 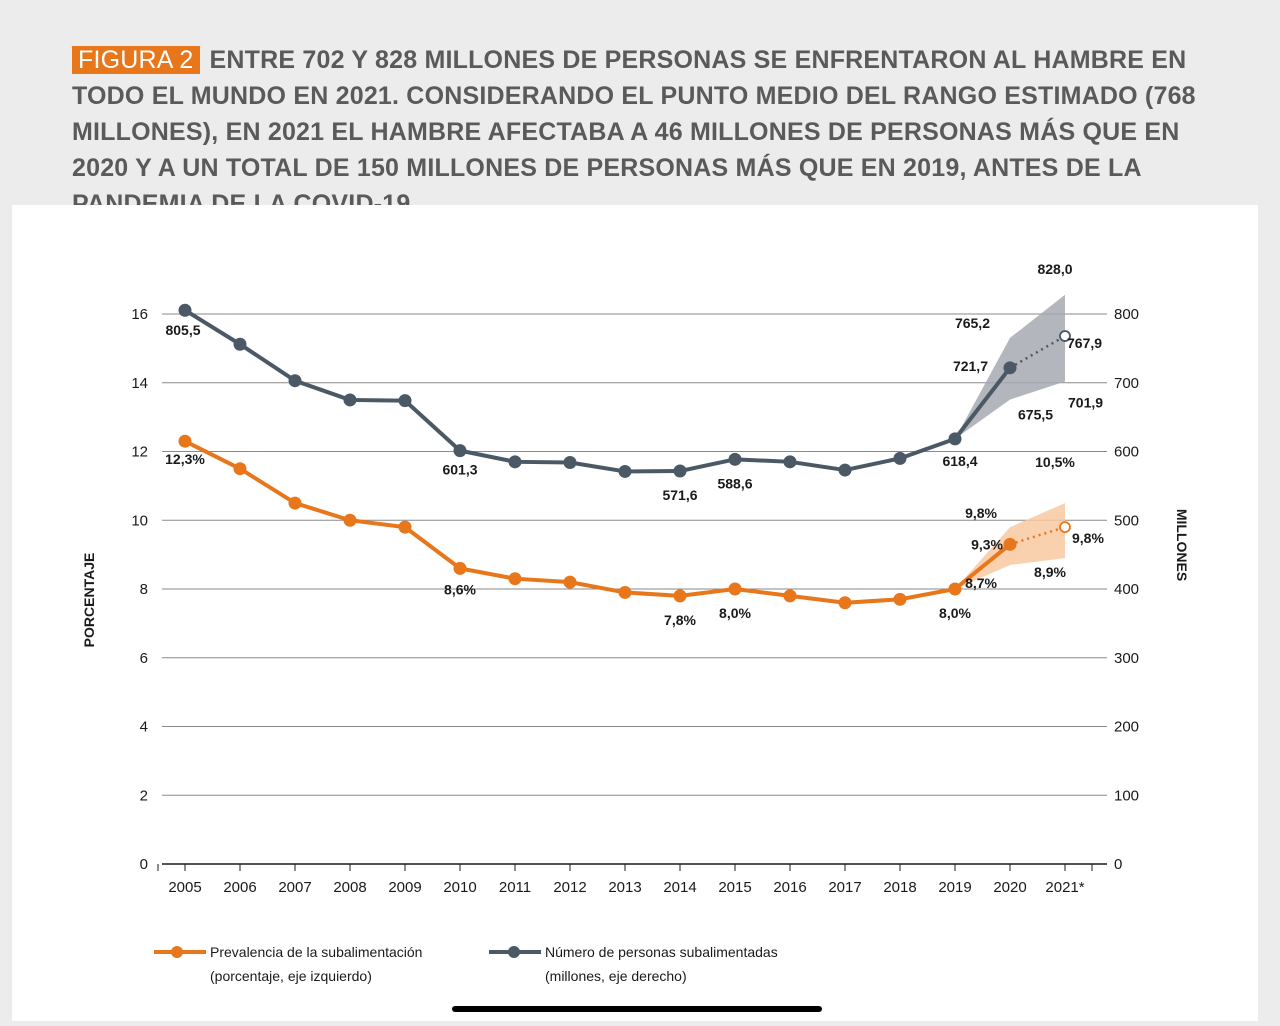 I want to click on x-tick-label: 2011, so click(x=515, y=887).